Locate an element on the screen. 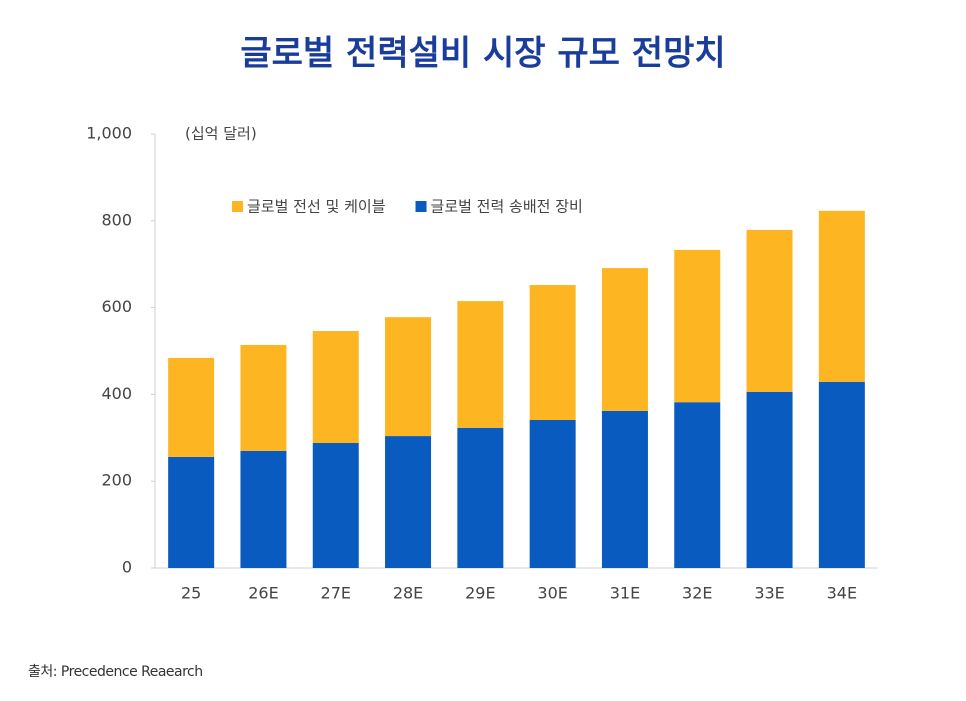  x-tick-label: 29E is located at coordinates (480, 593).